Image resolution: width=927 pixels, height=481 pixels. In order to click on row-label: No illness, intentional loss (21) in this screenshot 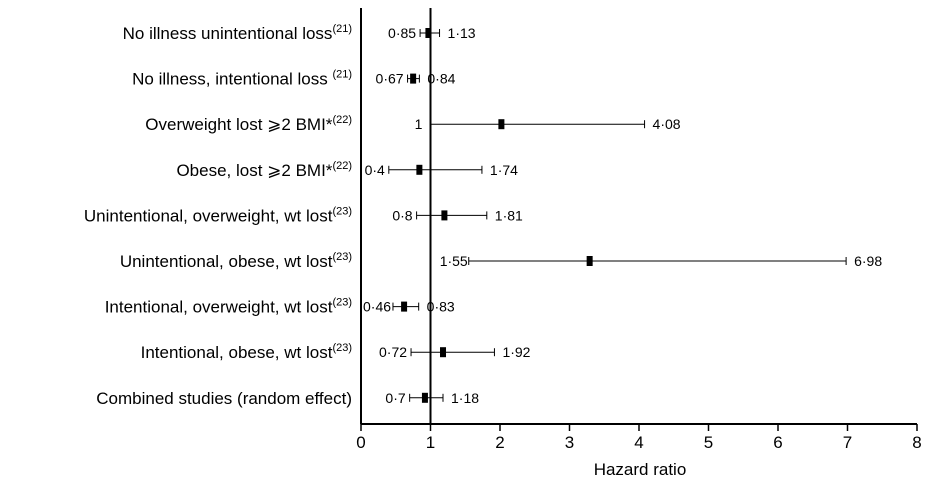, I will do `click(242, 79)`.